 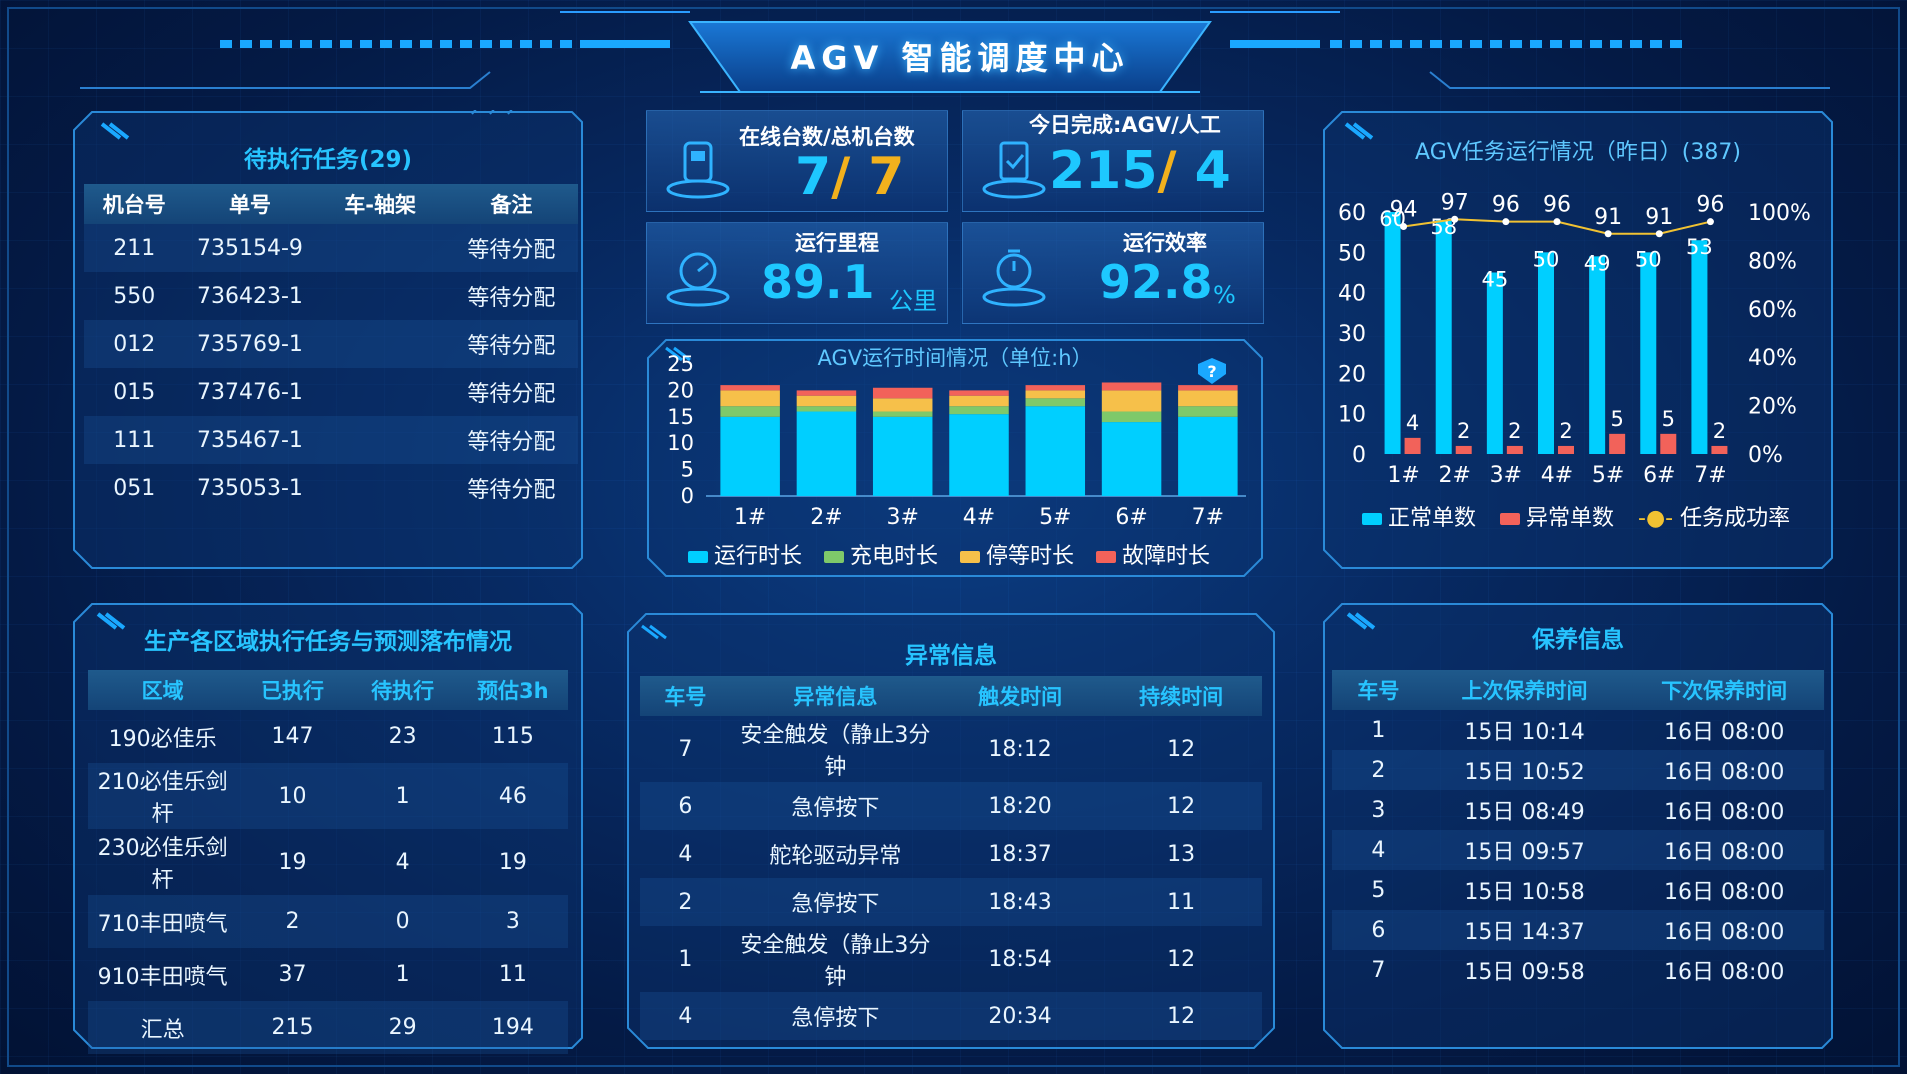 I want to click on cell-last: 15日 09:58, so click(x=1524, y=972).